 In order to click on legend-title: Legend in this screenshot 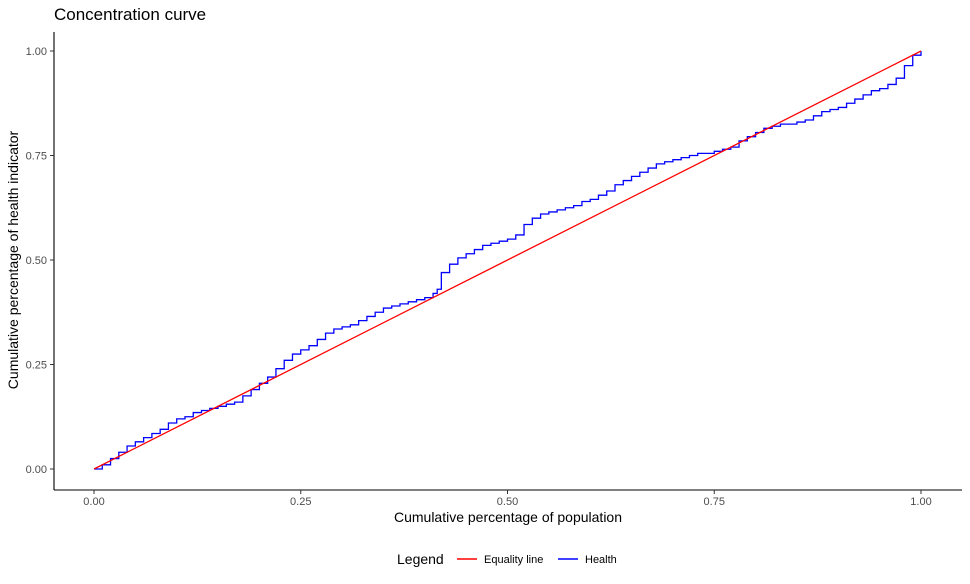, I will do `click(420, 559)`.